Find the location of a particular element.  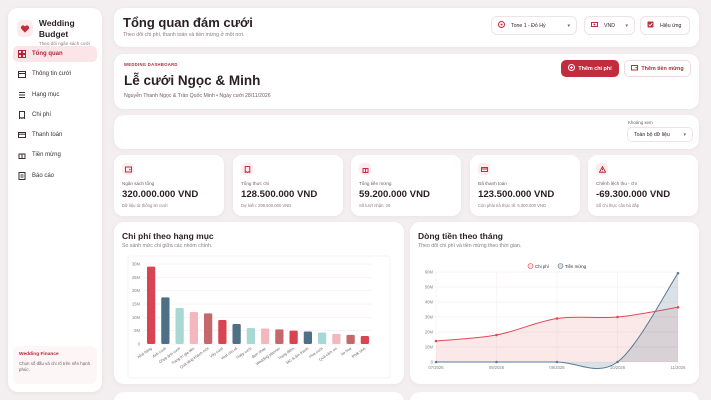

add-gift-button: Thêm tiền mừng is located at coordinates (657, 68).